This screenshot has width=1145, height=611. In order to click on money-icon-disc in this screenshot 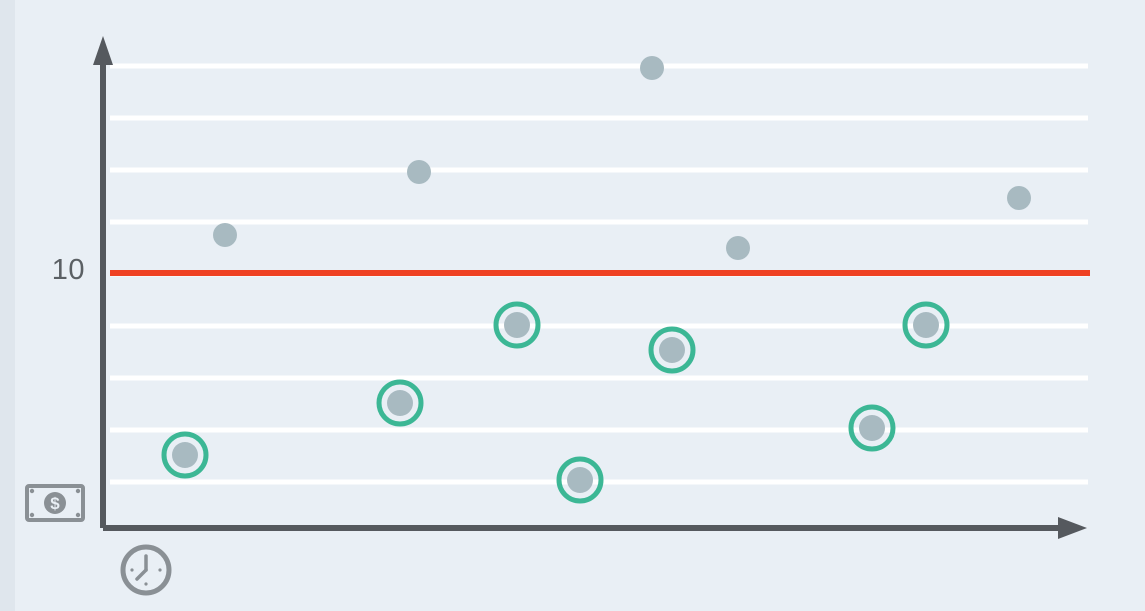, I will do `click(55, 503)`.